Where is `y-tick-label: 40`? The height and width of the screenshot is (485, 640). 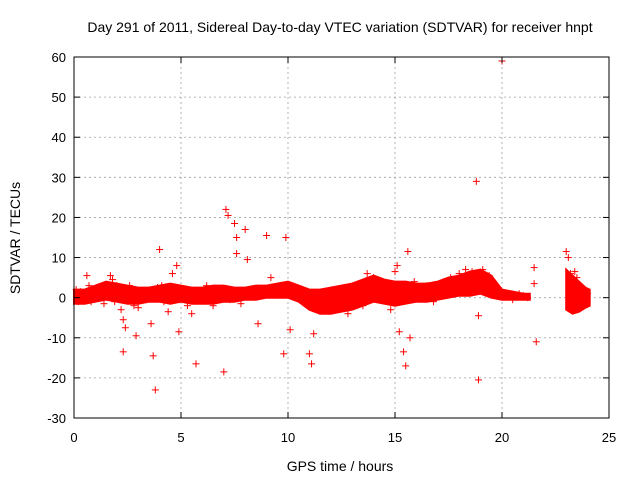 y-tick-label: 40 is located at coordinates (59, 137).